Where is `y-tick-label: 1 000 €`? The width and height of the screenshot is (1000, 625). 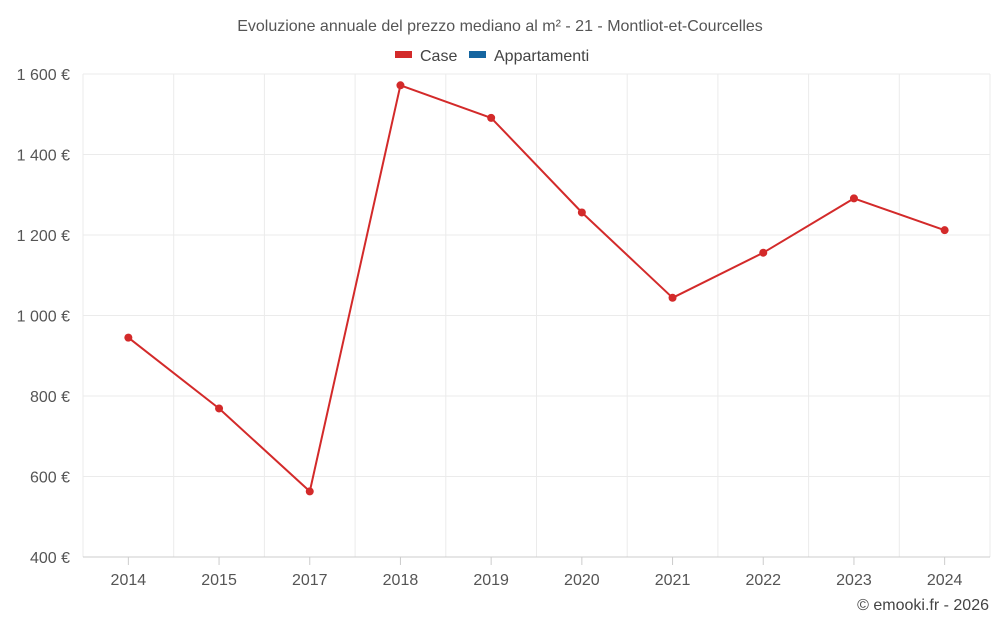 y-tick-label: 1 000 € is located at coordinates (43, 317).